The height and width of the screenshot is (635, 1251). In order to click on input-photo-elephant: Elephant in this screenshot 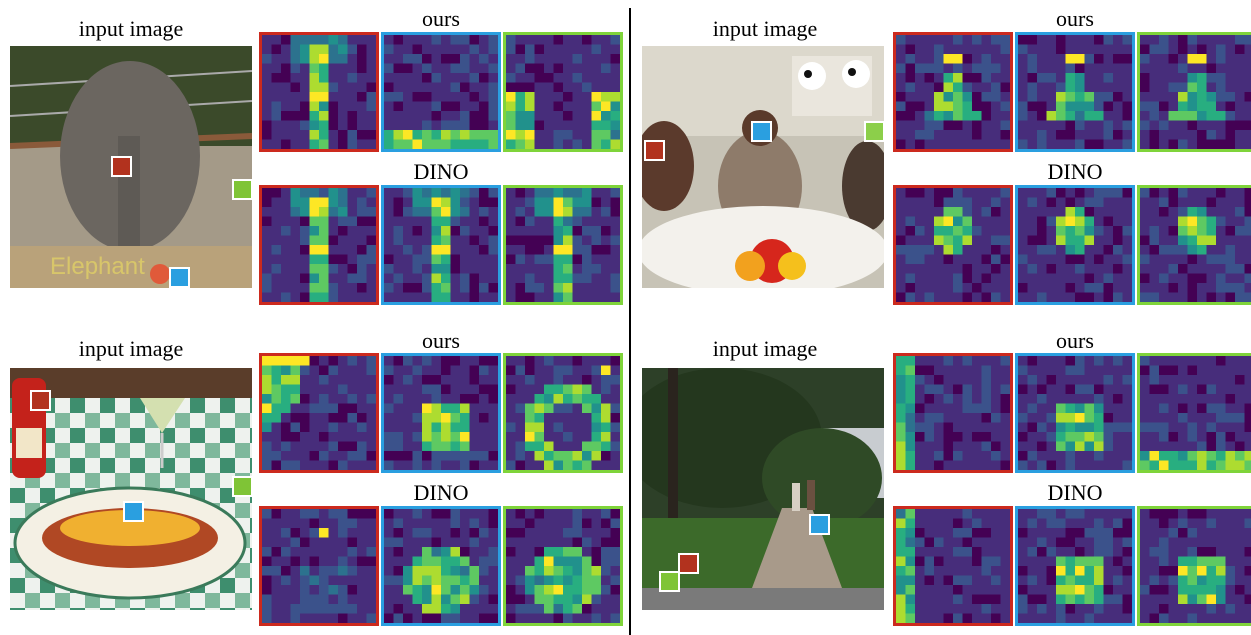, I will do `click(131, 167)`.